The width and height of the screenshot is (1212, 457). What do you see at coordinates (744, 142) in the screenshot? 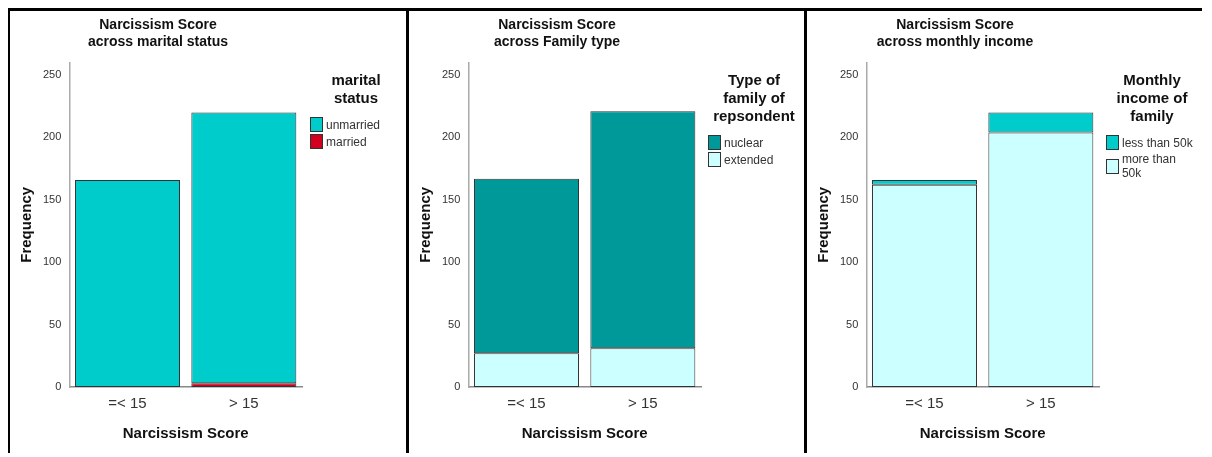
I see `text: nuclear` at bounding box center [744, 142].